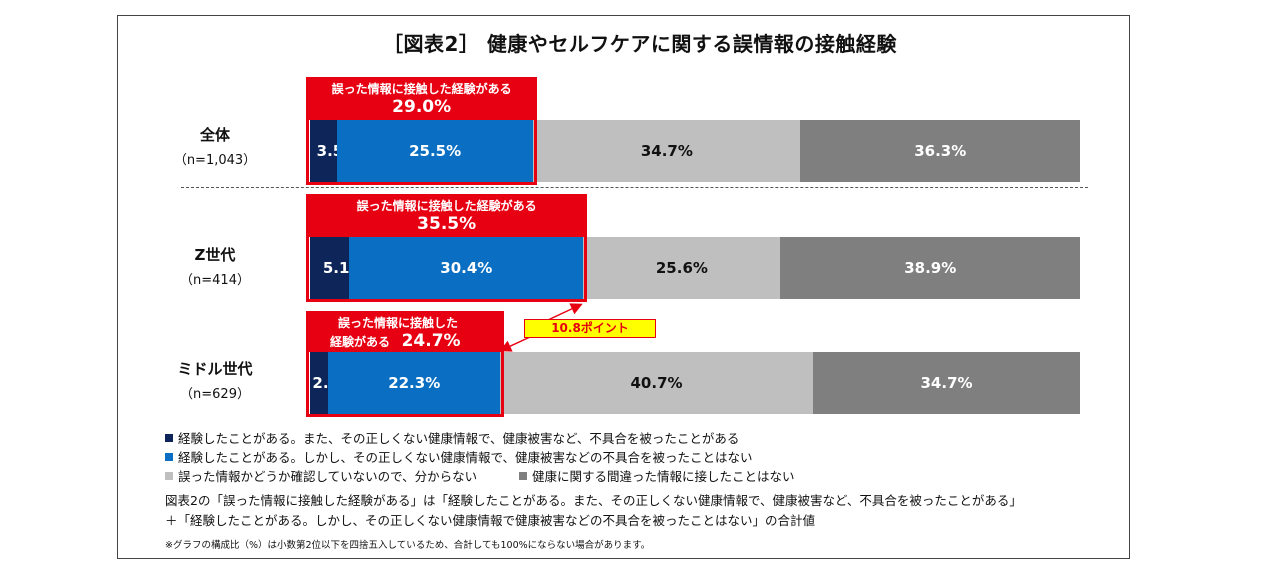 The width and height of the screenshot is (1280, 574). I want to click on highlight-label-all: 誤った情報に接触した経験がある 29.0%, so click(422, 98).